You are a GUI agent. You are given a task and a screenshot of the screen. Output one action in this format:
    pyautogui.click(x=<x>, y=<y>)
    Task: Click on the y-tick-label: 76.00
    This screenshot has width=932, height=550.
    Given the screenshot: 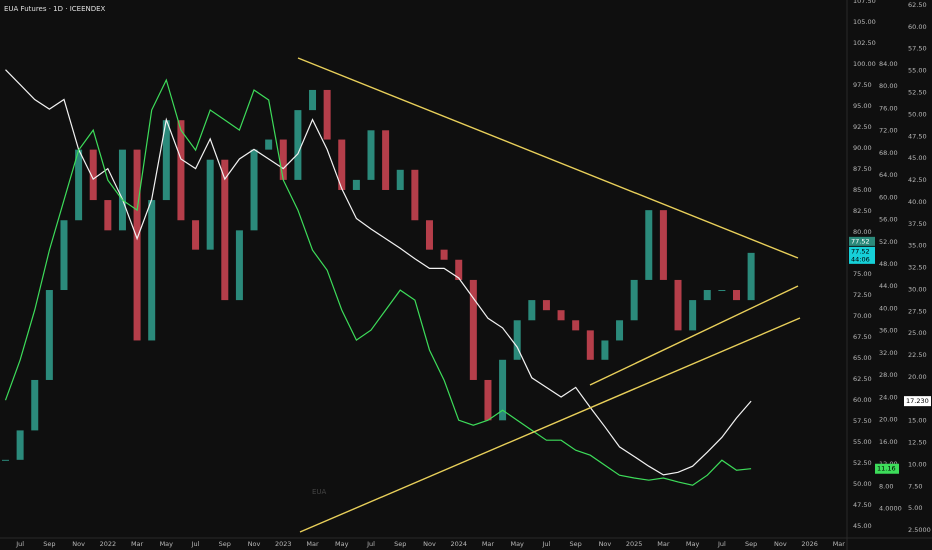 What is the action you would take?
    pyautogui.click(x=888, y=108)
    